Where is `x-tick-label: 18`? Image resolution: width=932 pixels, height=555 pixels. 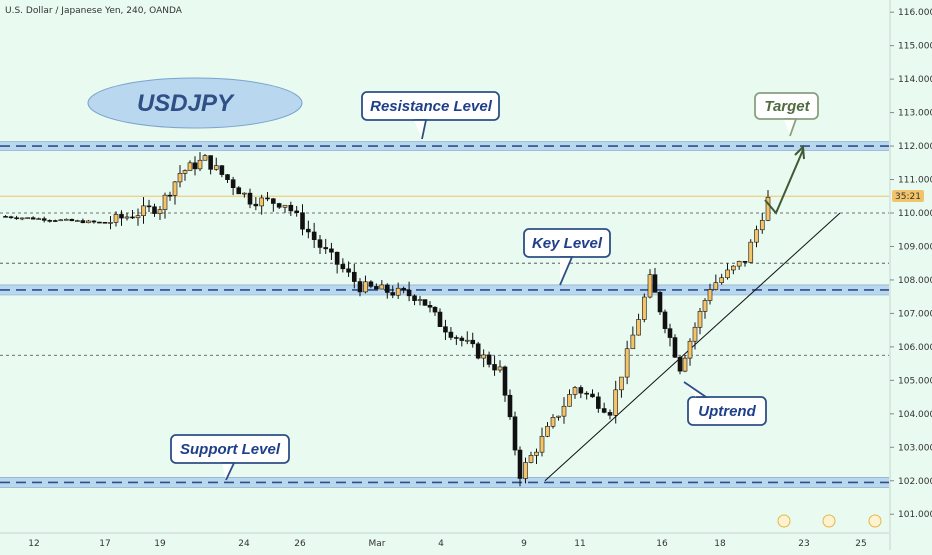
x-tick-label: 18 is located at coordinates (720, 544).